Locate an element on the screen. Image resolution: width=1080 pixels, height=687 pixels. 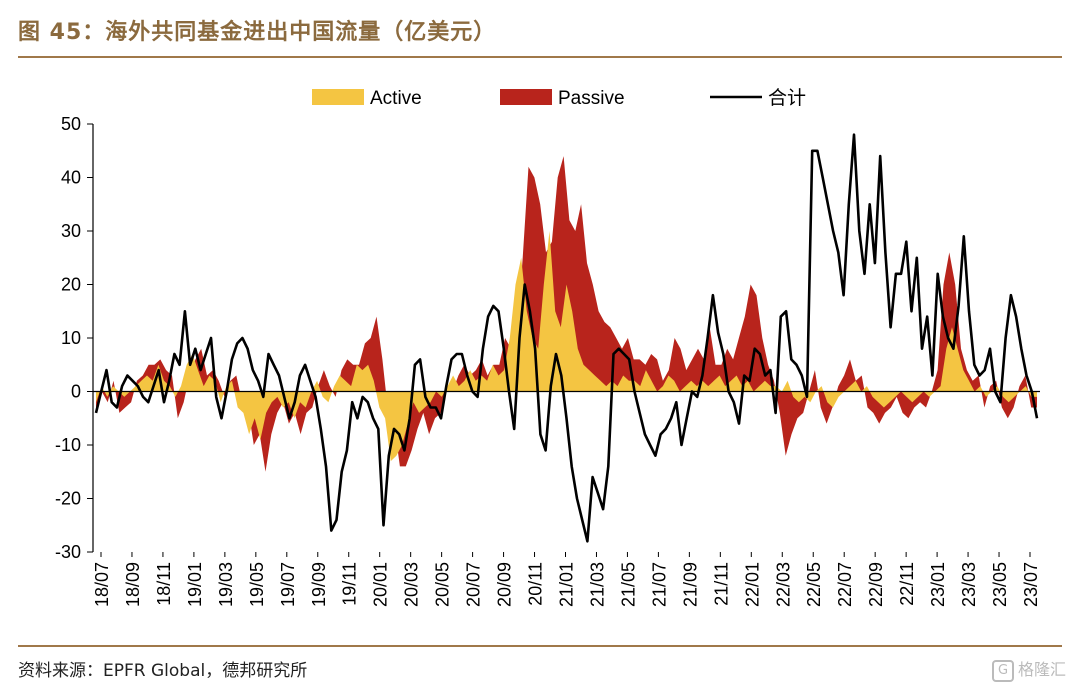
y-tick-label: -30 is located at coordinates (68, 552).